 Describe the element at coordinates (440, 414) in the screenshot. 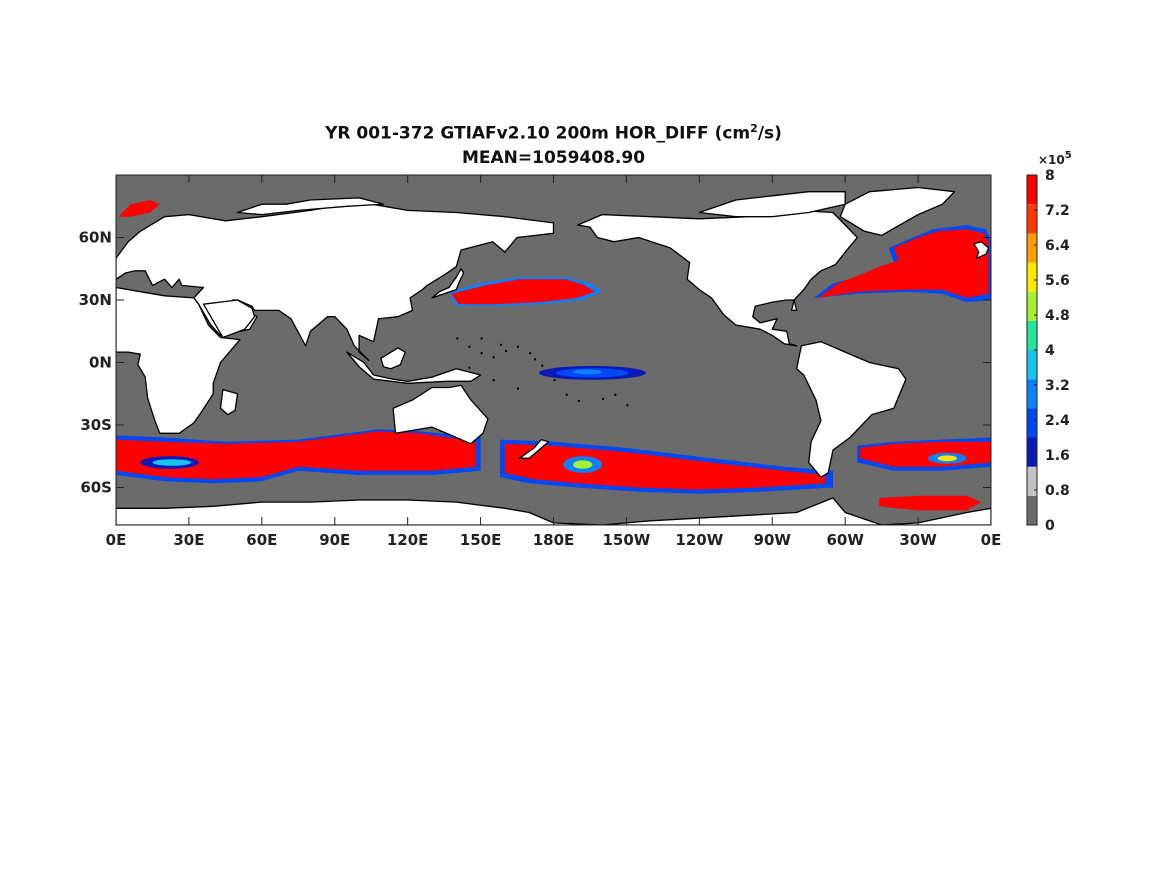

I see `land-australia` at that location.